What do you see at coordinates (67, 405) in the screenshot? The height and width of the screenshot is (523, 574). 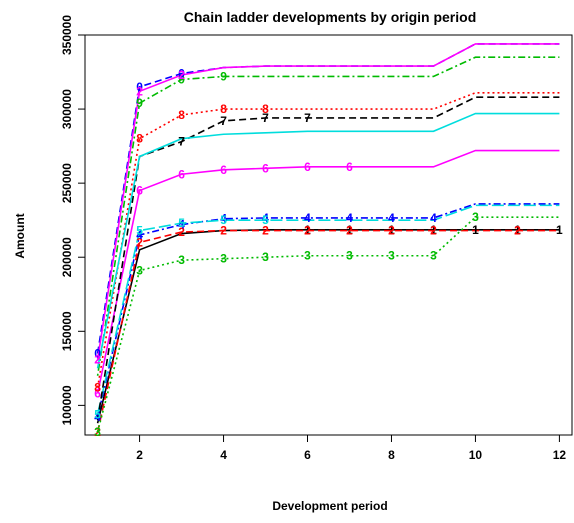 I see `y-tick-label: 100000` at bounding box center [67, 405].